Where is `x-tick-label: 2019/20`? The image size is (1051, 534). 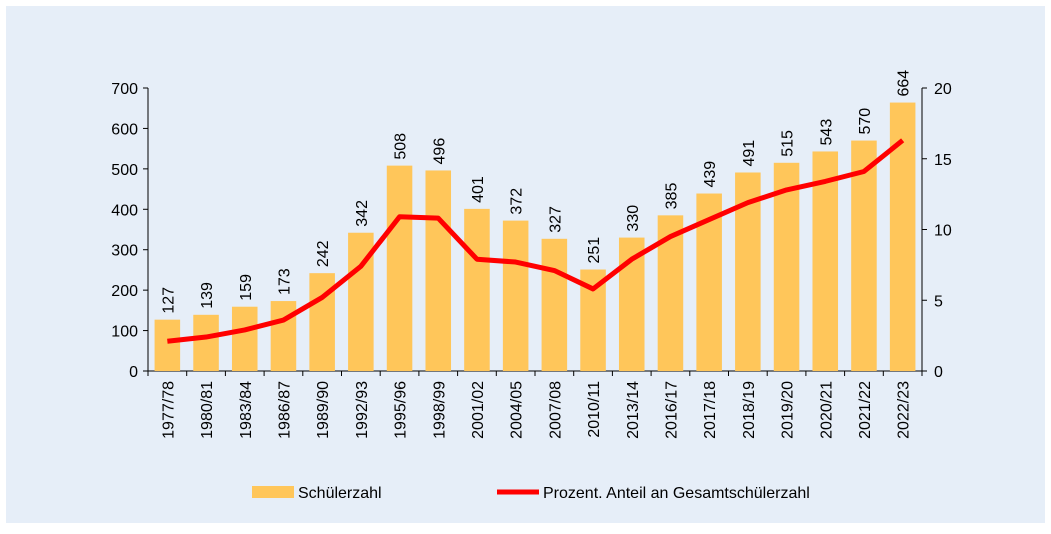
x-tick-label: 2019/20 is located at coordinates (788, 410).